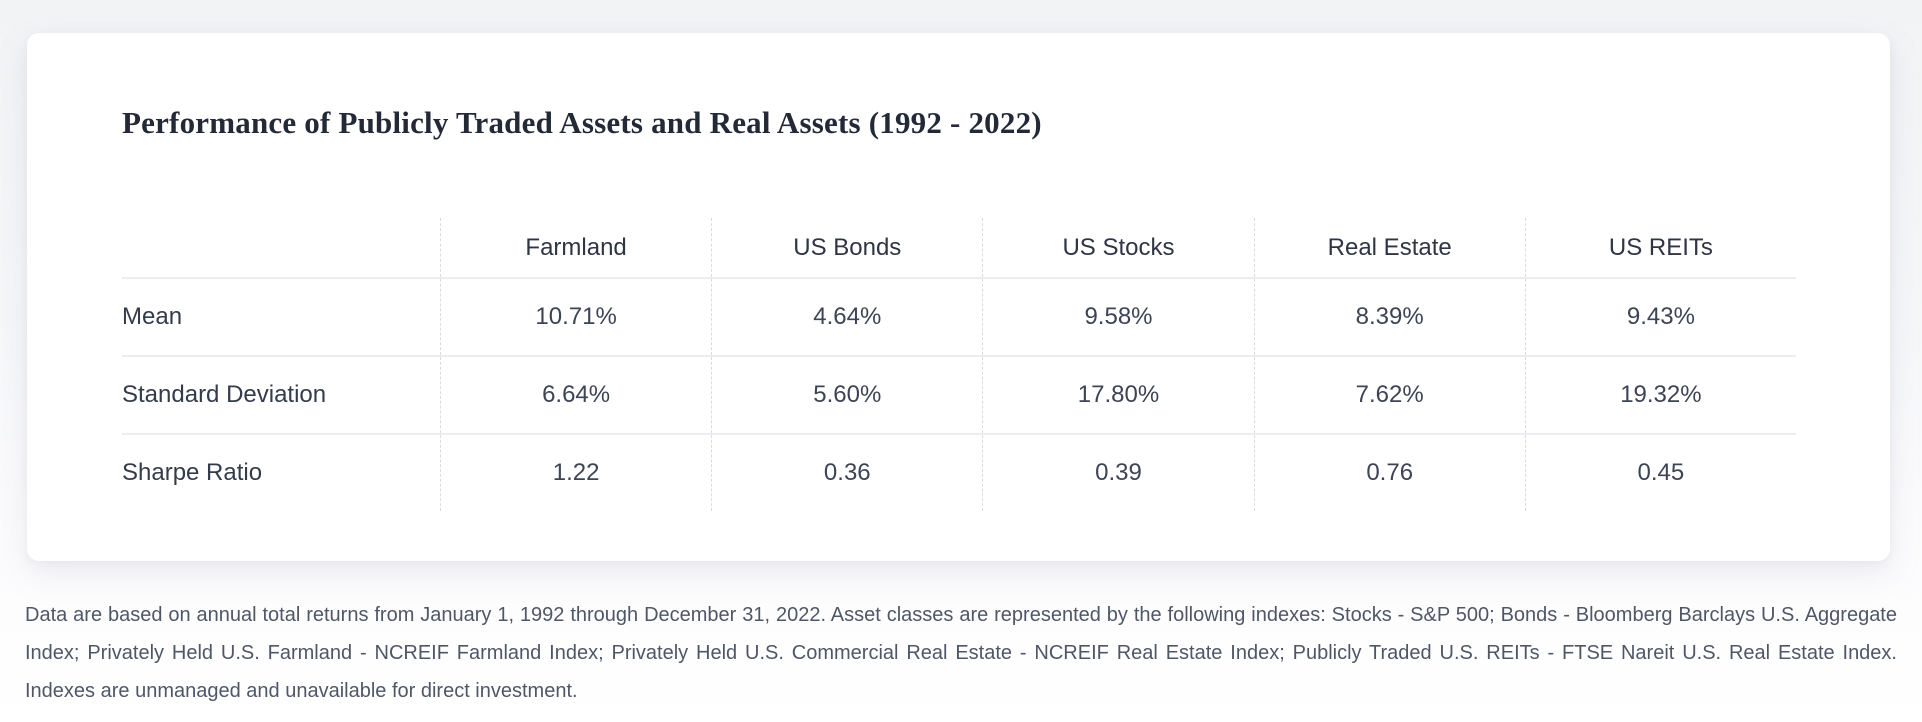 This screenshot has width=1922, height=722. Describe the element at coordinates (846, 473) in the screenshot. I see `table-cell: 0.36` at that location.